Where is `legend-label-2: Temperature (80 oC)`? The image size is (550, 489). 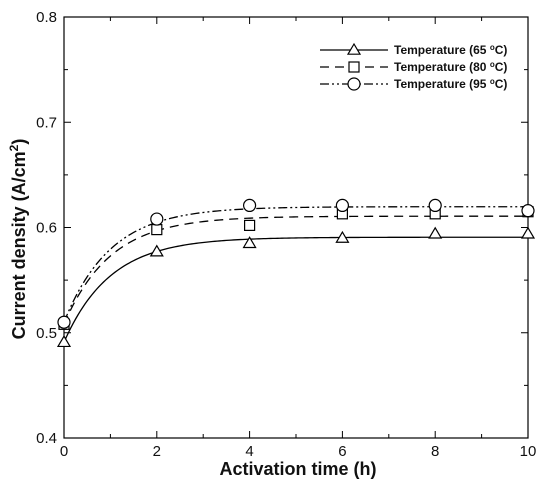 legend-label-2: Temperature (80 oC) is located at coordinates (450, 67).